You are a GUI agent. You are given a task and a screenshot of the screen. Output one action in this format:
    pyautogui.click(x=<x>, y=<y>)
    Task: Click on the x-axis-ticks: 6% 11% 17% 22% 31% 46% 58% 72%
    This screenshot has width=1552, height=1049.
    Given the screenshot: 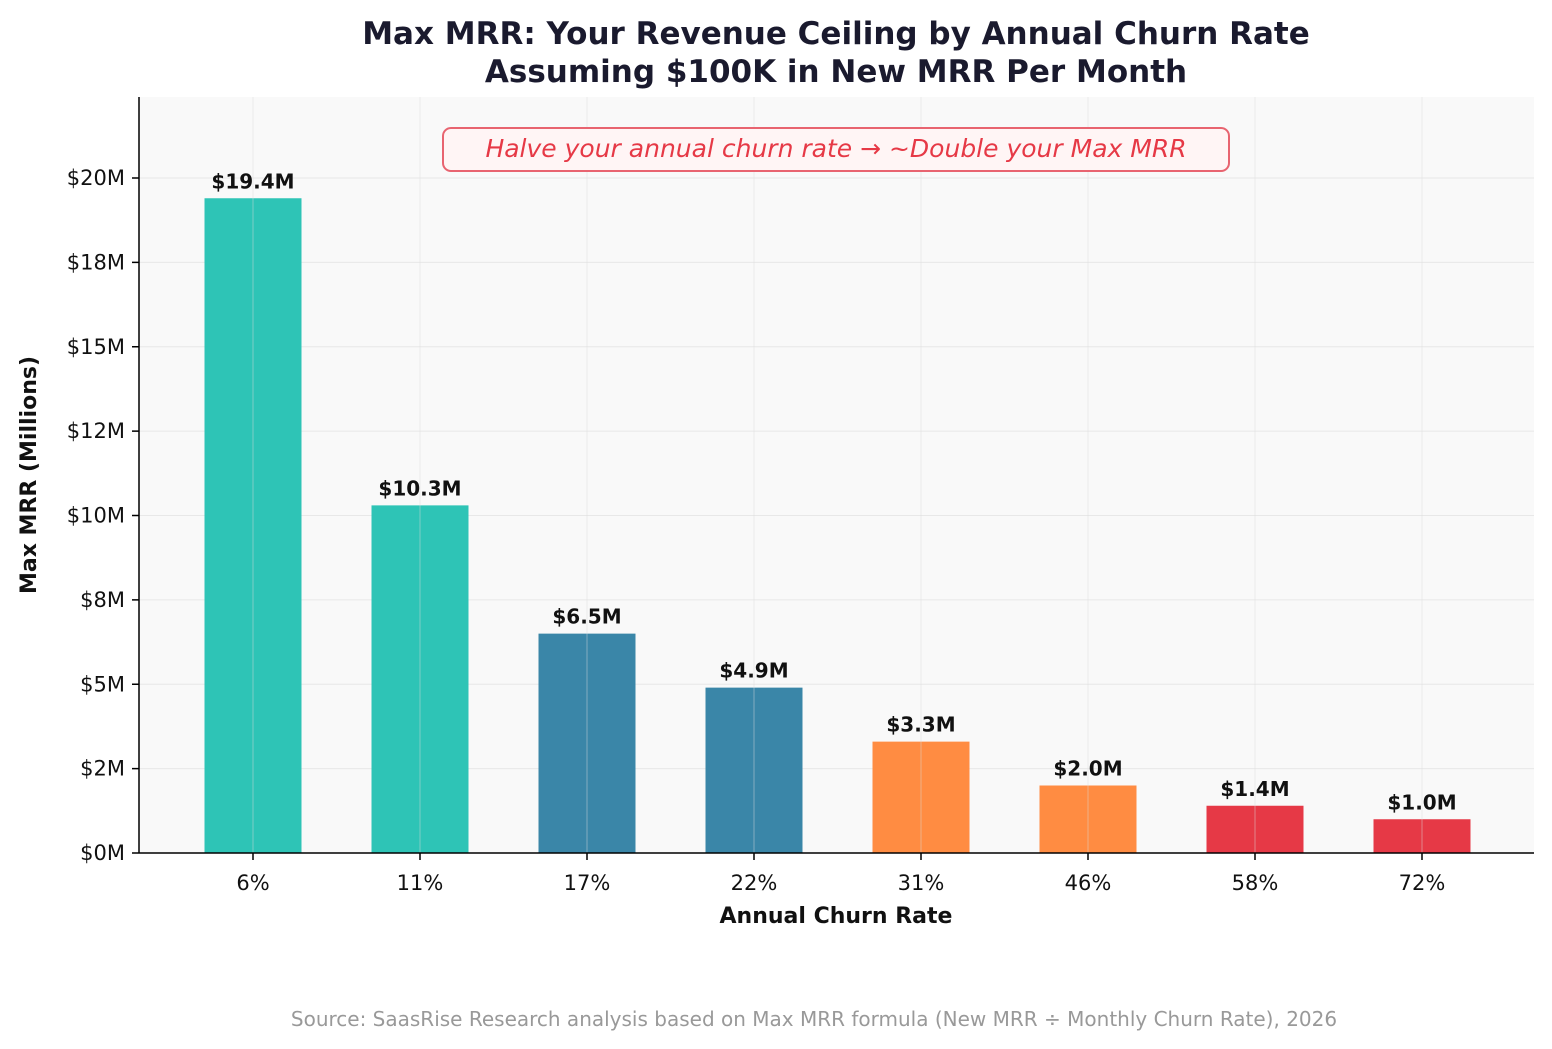 What is the action you would take?
    pyautogui.click(x=840, y=874)
    